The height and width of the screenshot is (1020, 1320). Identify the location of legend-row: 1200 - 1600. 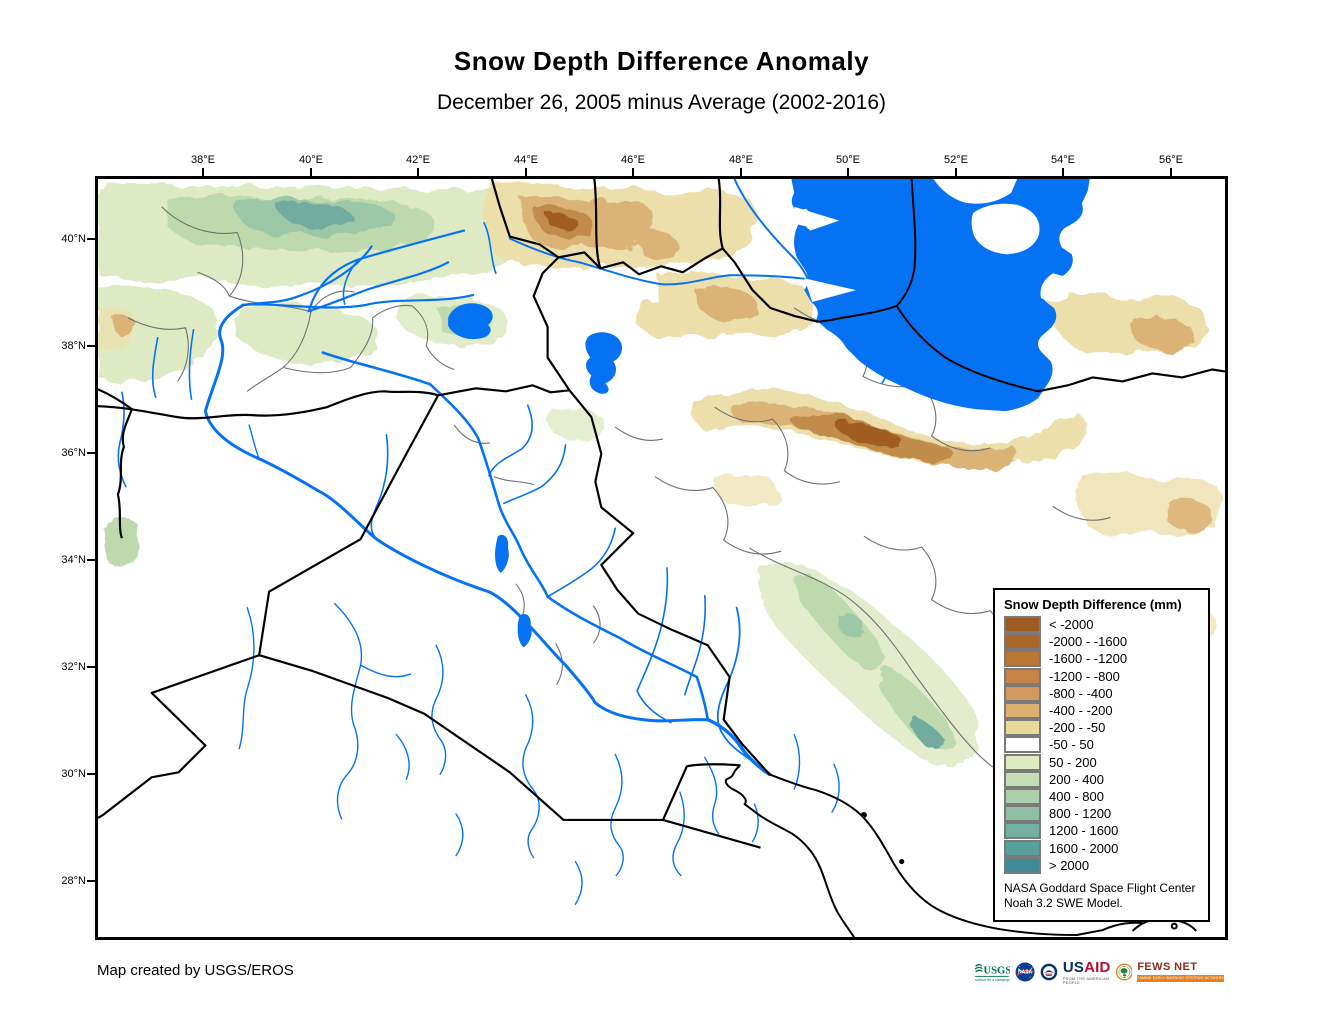
(1101, 831).